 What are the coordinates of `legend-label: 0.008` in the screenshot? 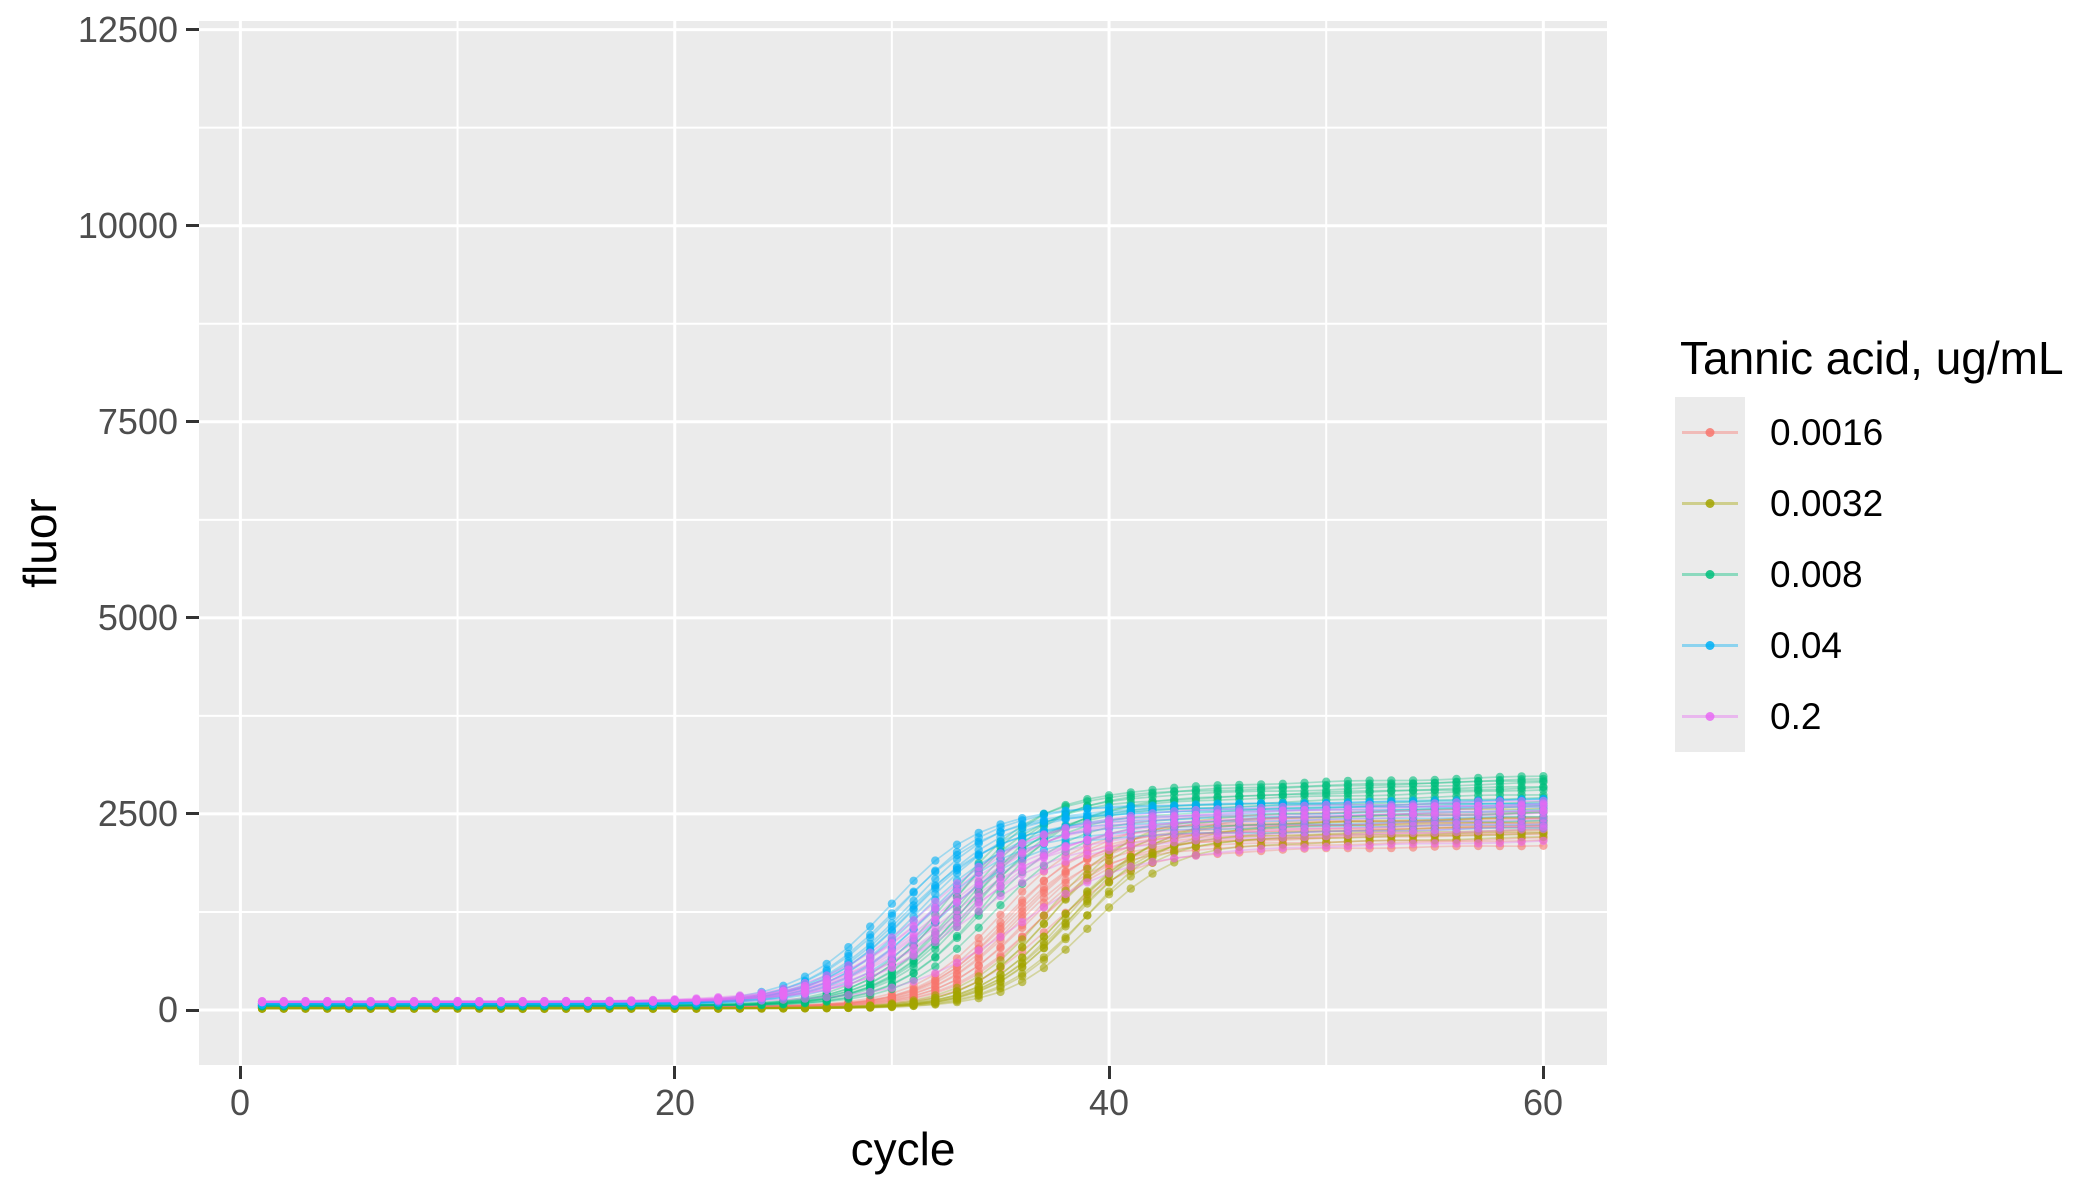 It's located at (1816, 574).